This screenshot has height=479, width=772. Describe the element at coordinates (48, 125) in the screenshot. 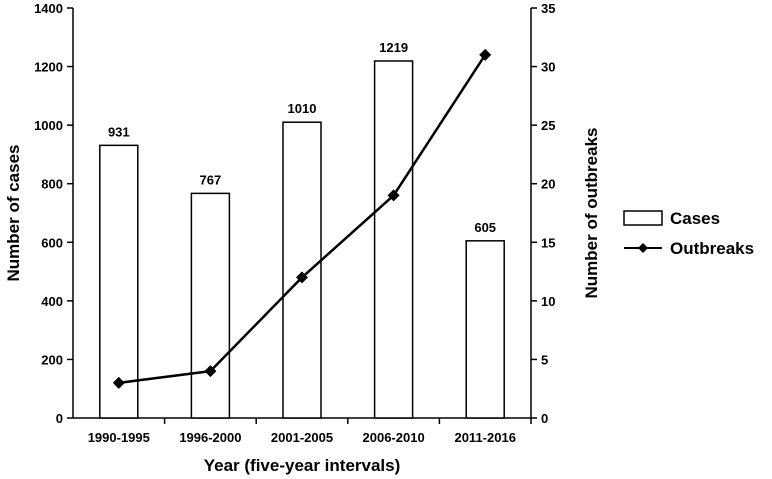

I see `left-y-tick-label: 1000` at that location.